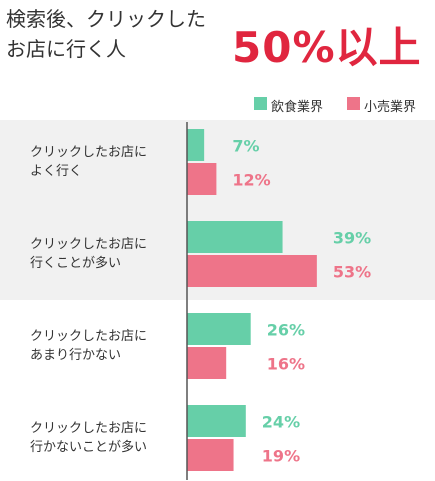 The image size is (435, 481). I want to click on category-label: クリックしたお店に 行かないことが多い, so click(89, 438).